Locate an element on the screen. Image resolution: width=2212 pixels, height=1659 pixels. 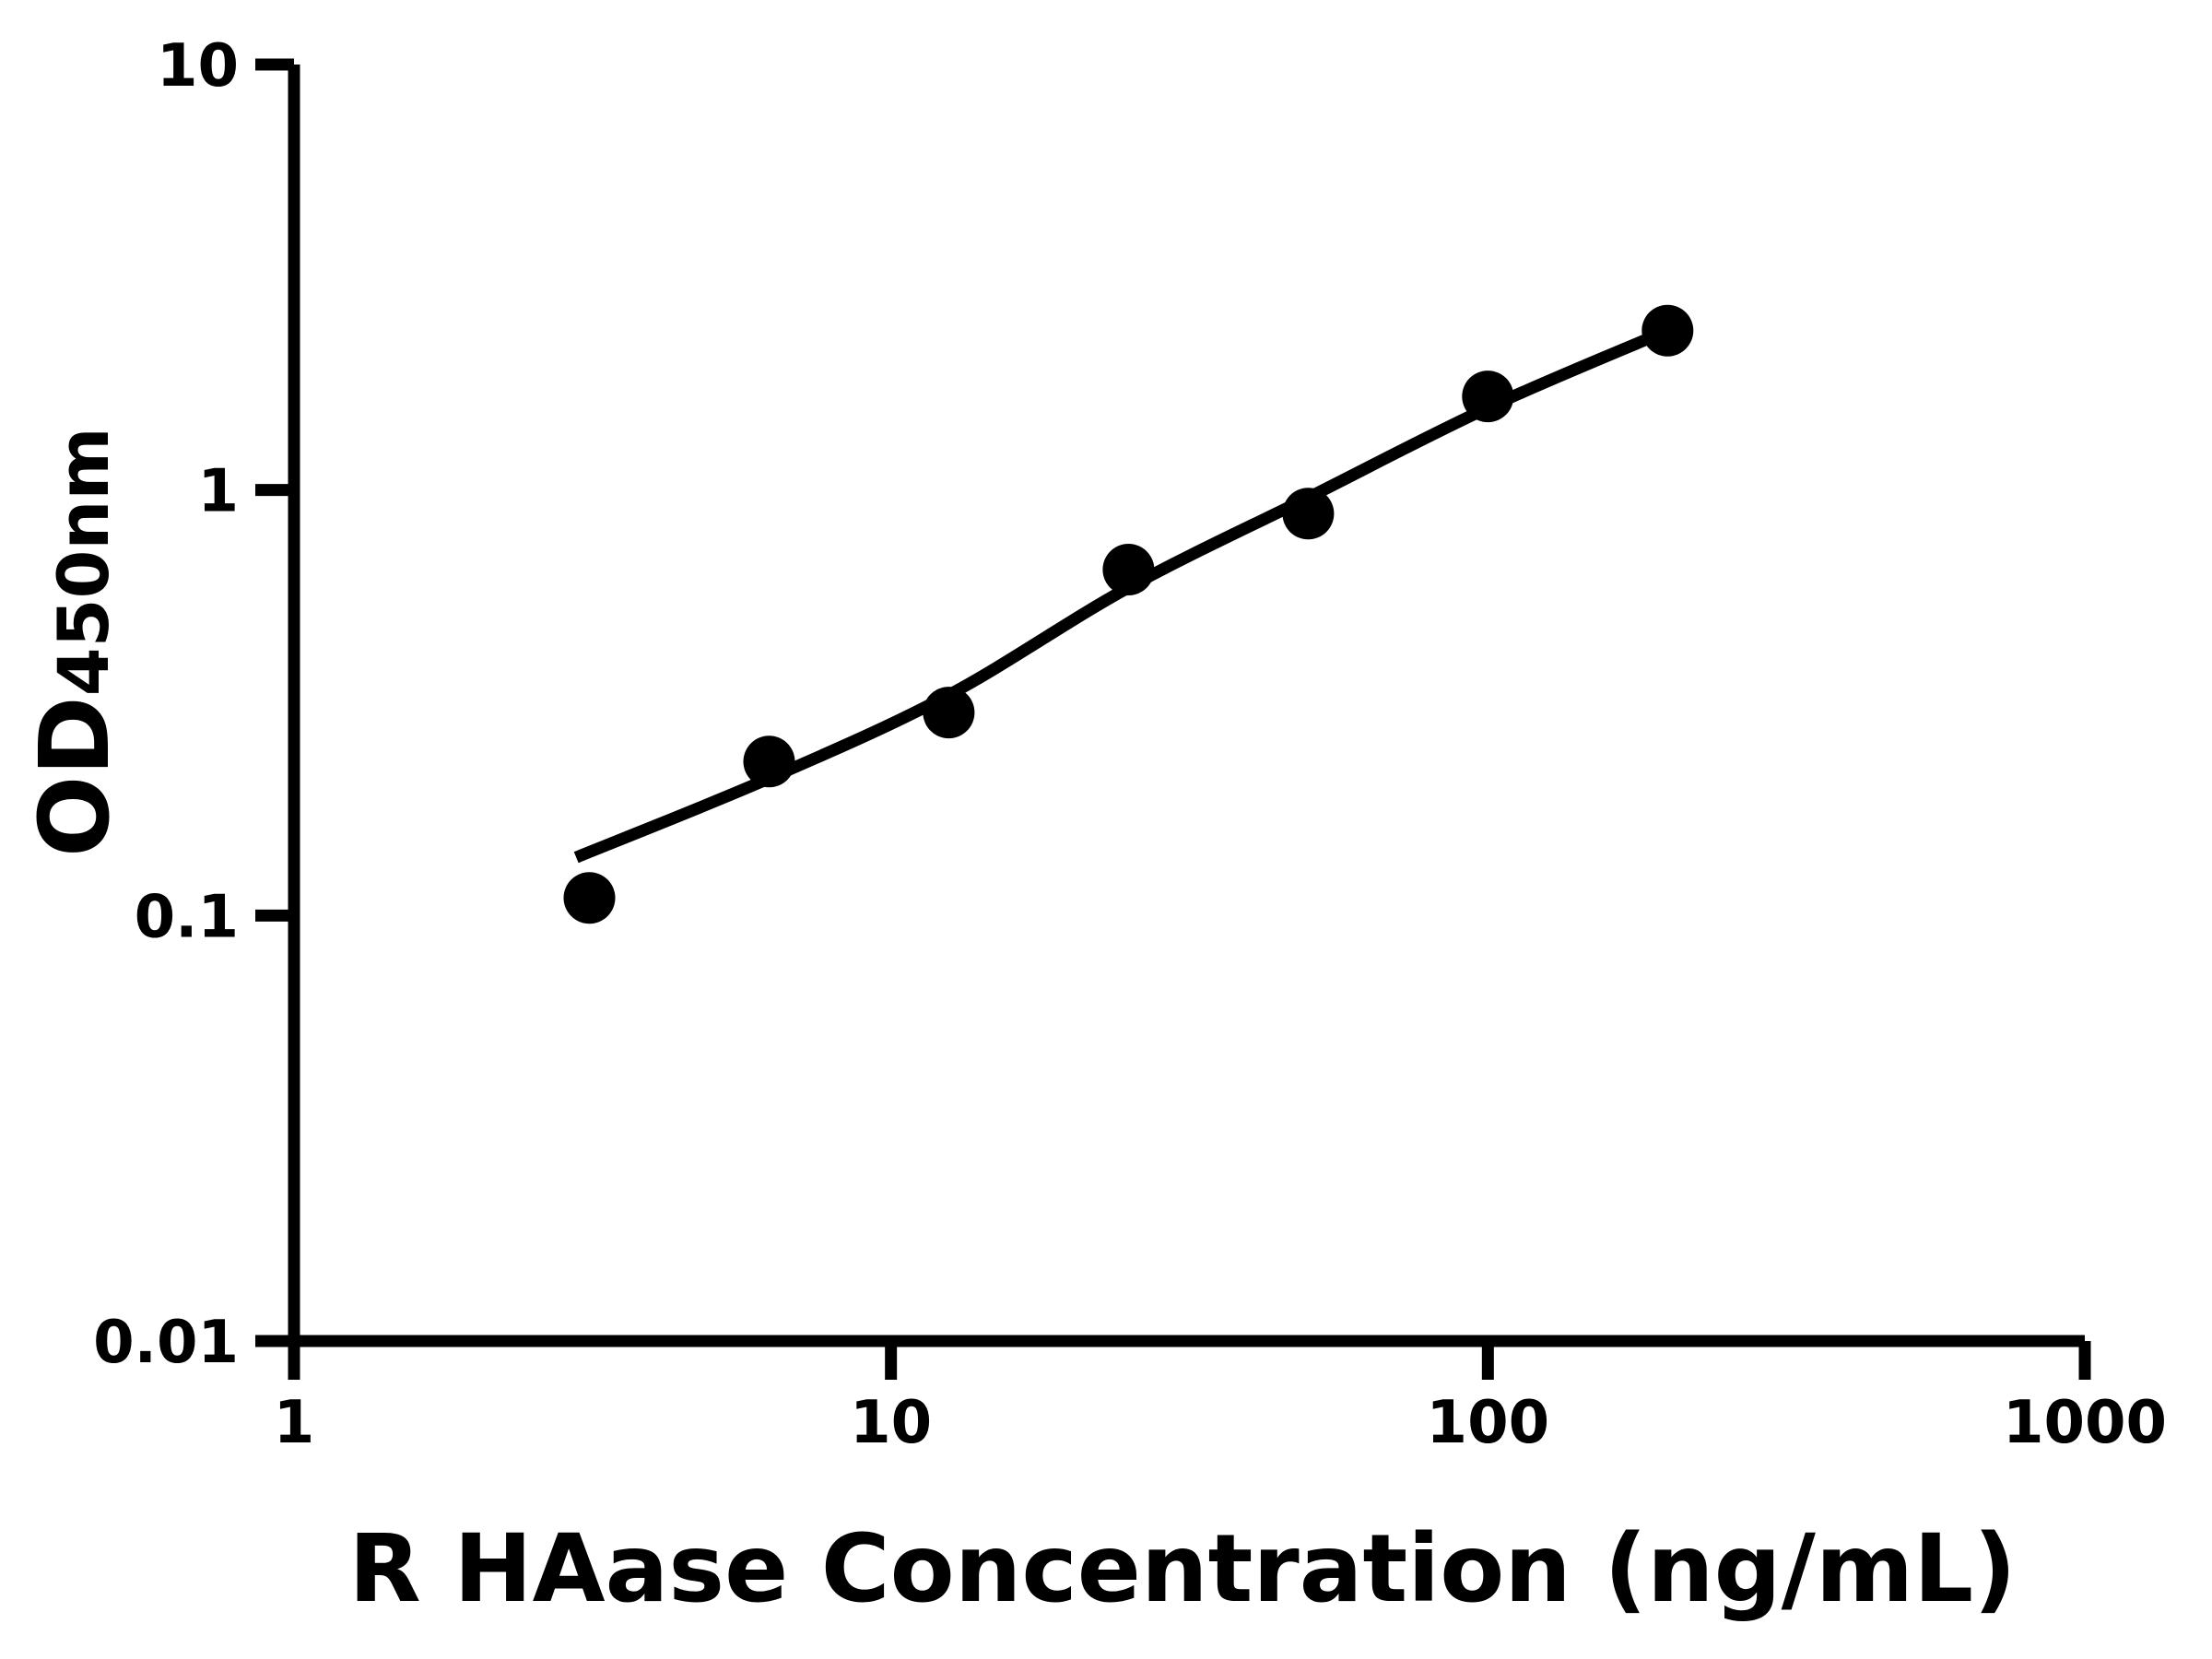
y-axis-title: OD450nm is located at coordinates (74, 642).